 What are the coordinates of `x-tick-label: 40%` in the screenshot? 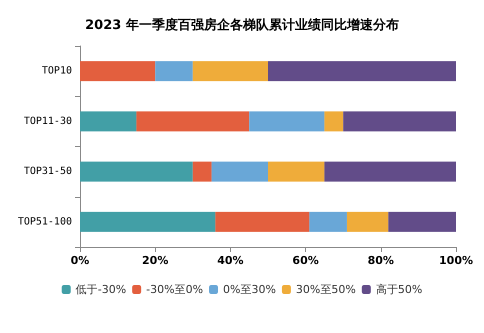 It's located at (230, 260).